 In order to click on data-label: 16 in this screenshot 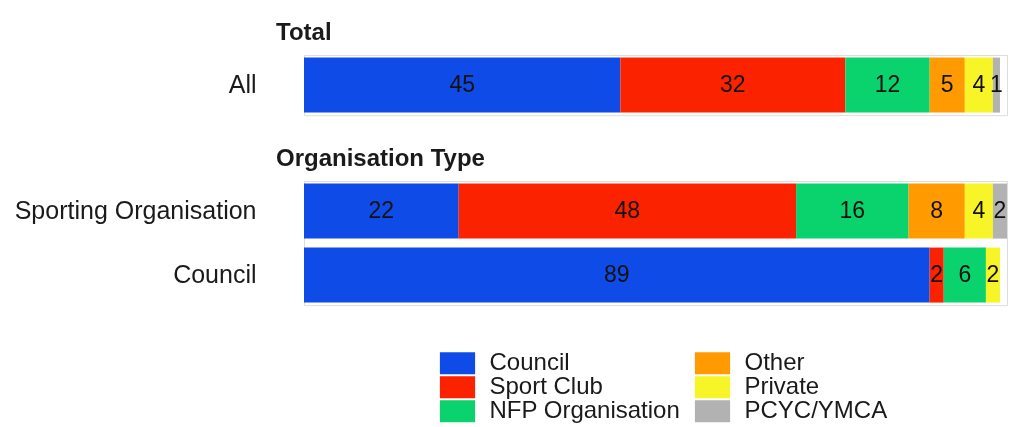, I will do `click(852, 210)`.